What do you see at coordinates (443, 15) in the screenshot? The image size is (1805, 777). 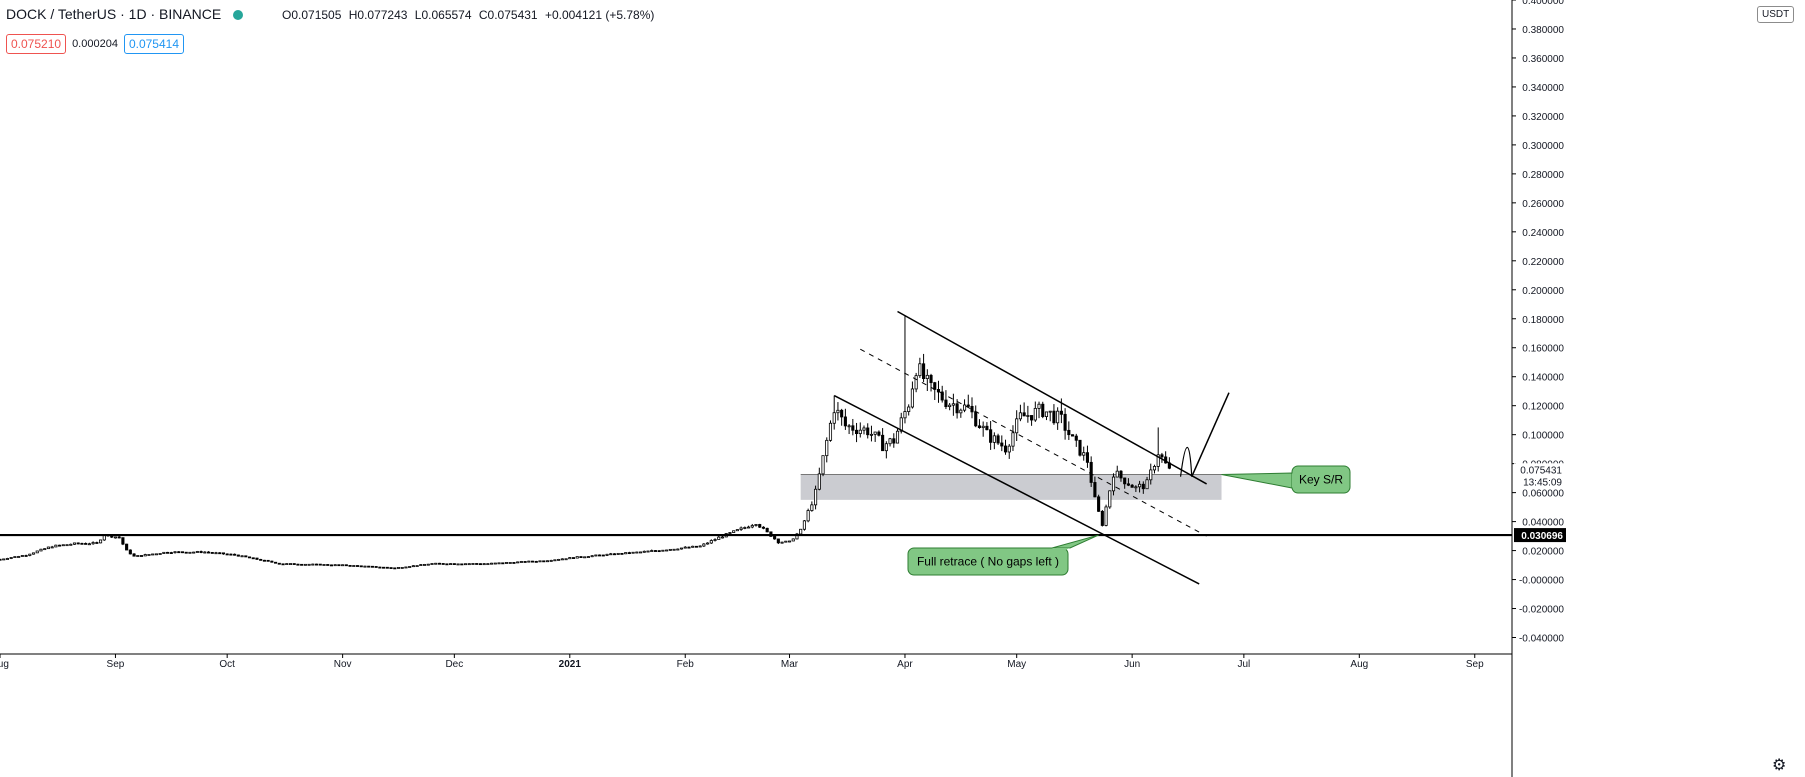 I see `low-value: L0.065574` at bounding box center [443, 15].